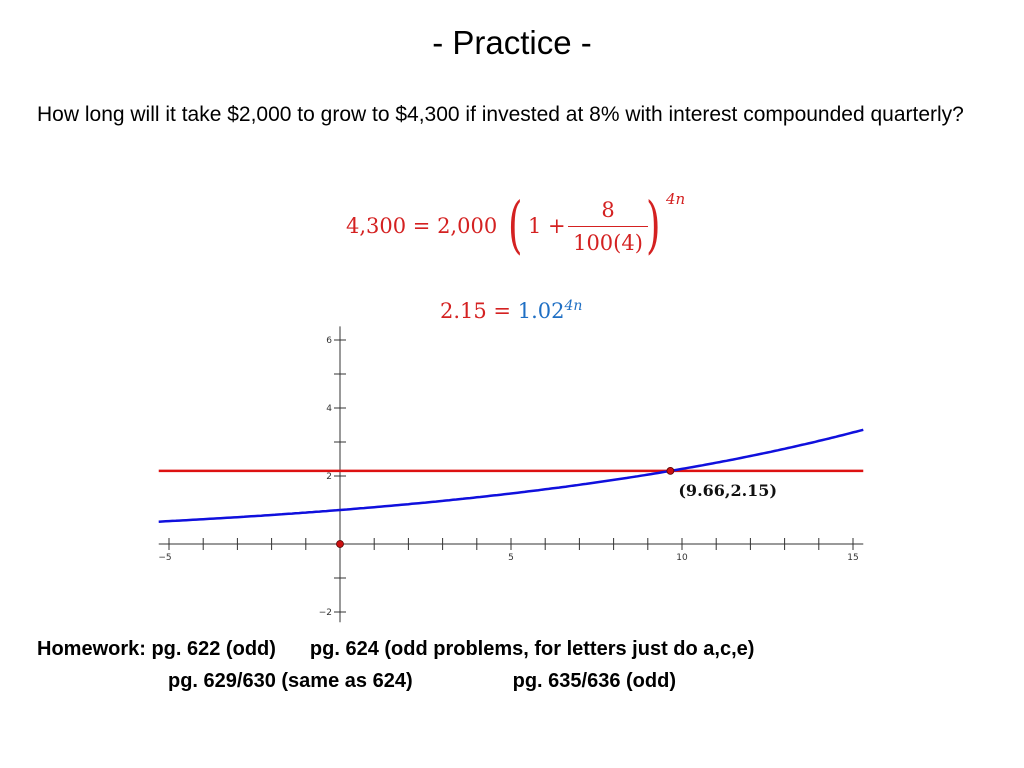  Describe the element at coordinates (515, 224) in the screenshot. I see `left-paren: (` at that location.